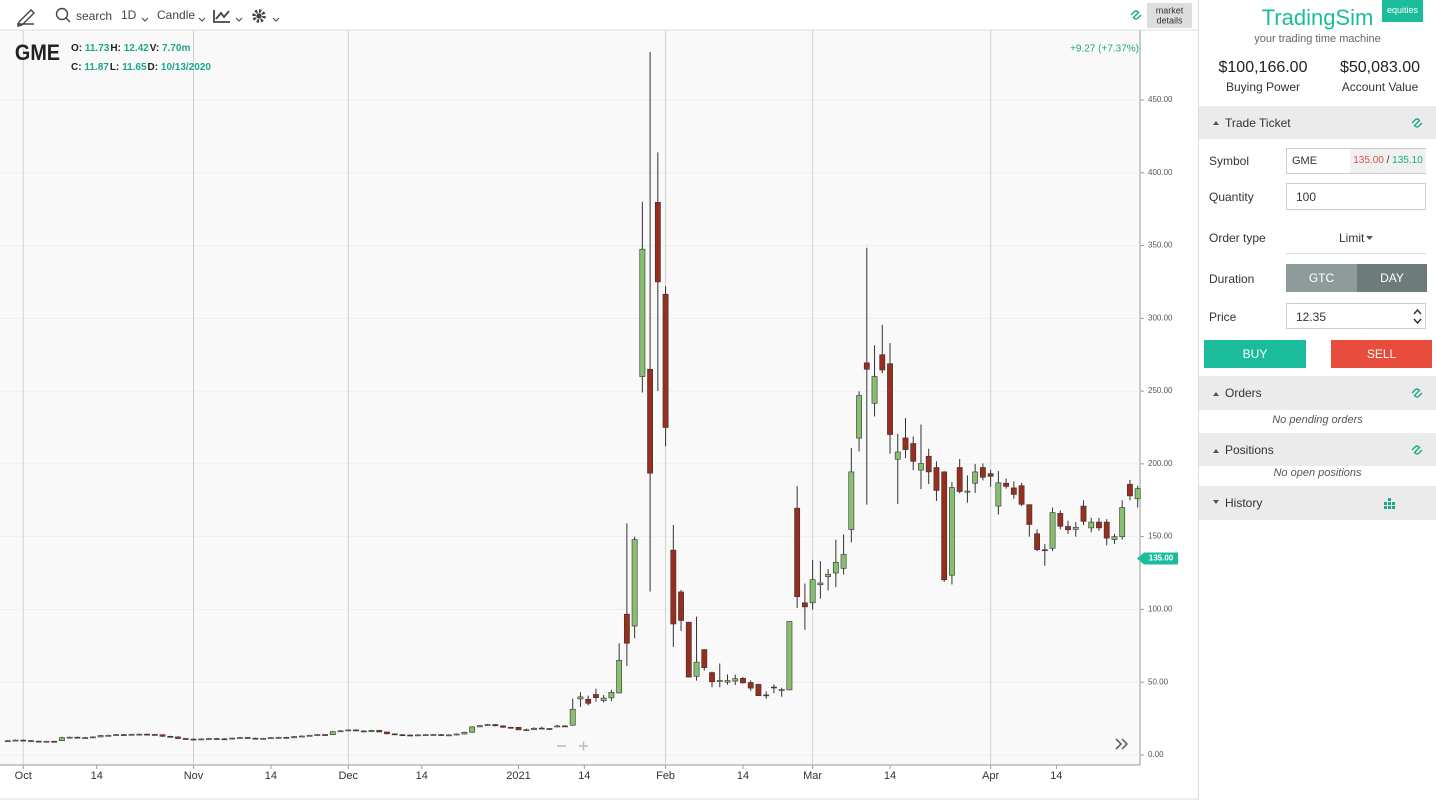  I want to click on y-tick-label: 250.00, so click(1160, 390).